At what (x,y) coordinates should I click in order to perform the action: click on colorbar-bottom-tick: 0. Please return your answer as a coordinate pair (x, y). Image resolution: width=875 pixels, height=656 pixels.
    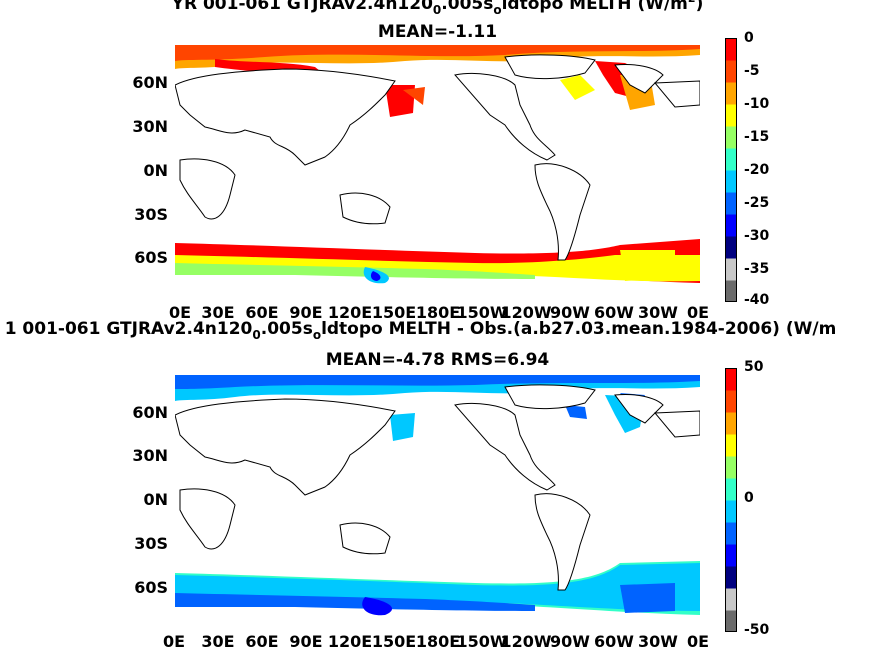
    Looking at the image, I should click on (749, 498).